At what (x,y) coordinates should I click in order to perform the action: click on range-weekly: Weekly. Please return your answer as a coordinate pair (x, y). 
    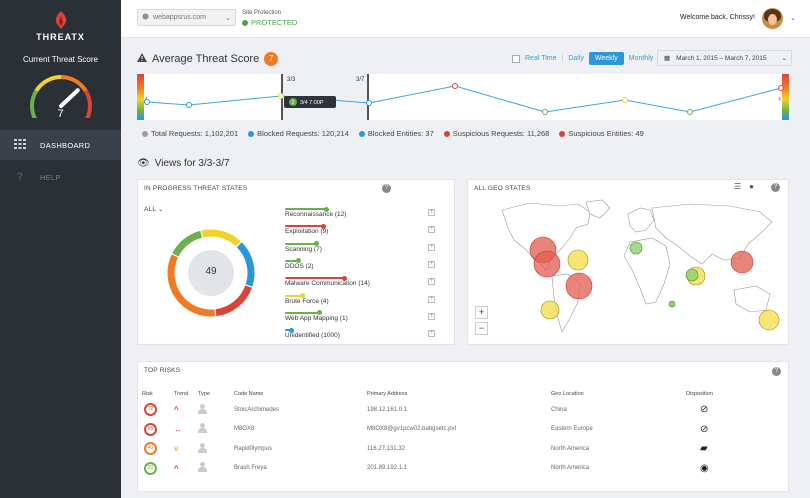
    Looking at the image, I should click on (606, 58).